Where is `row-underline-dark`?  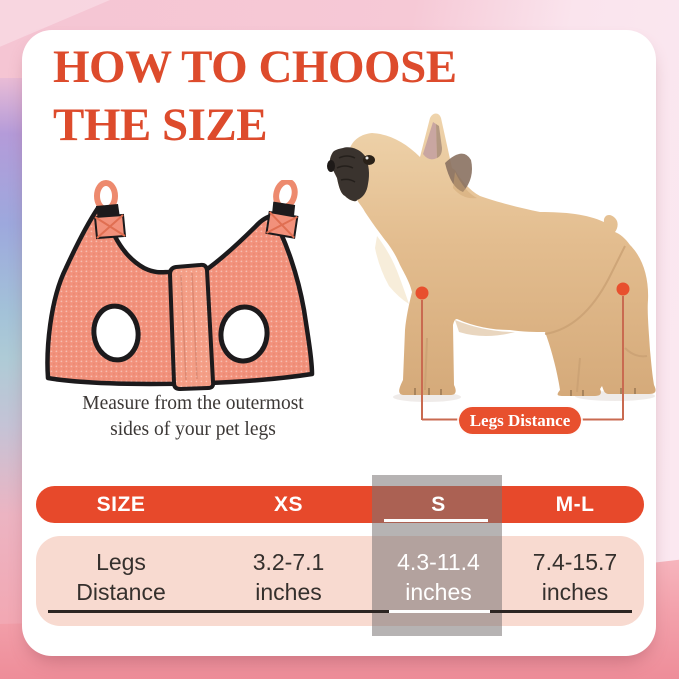
row-underline-dark is located at coordinates (340, 611).